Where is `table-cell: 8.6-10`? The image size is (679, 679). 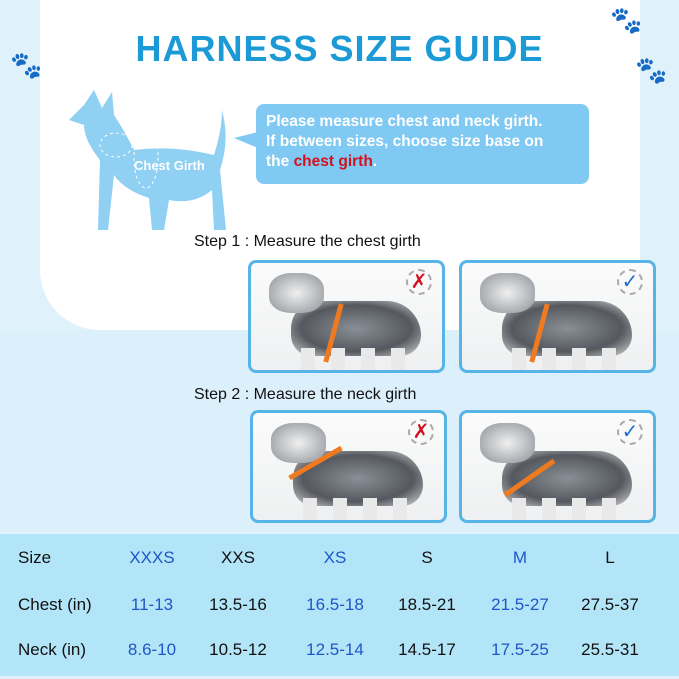 table-cell: 8.6-10 is located at coordinates (152, 649).